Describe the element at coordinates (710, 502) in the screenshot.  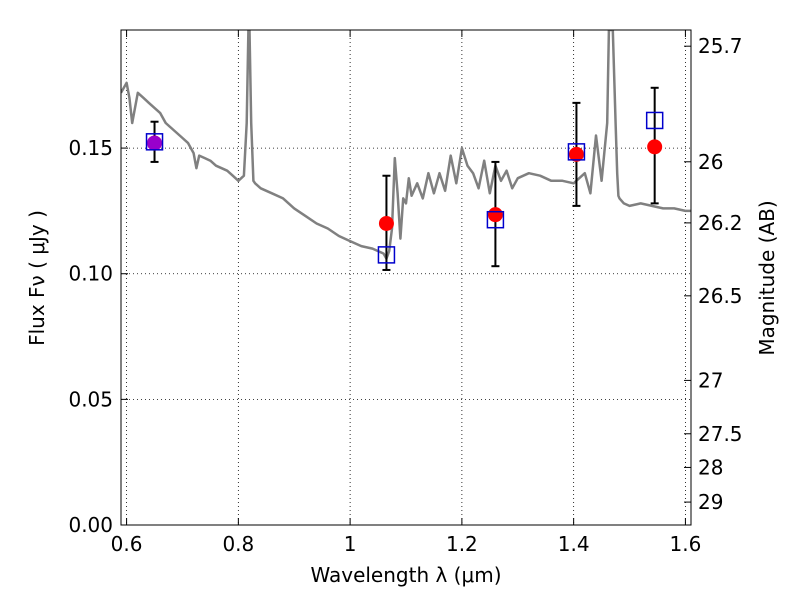
I see `y2-tick-label: 29` at that location.